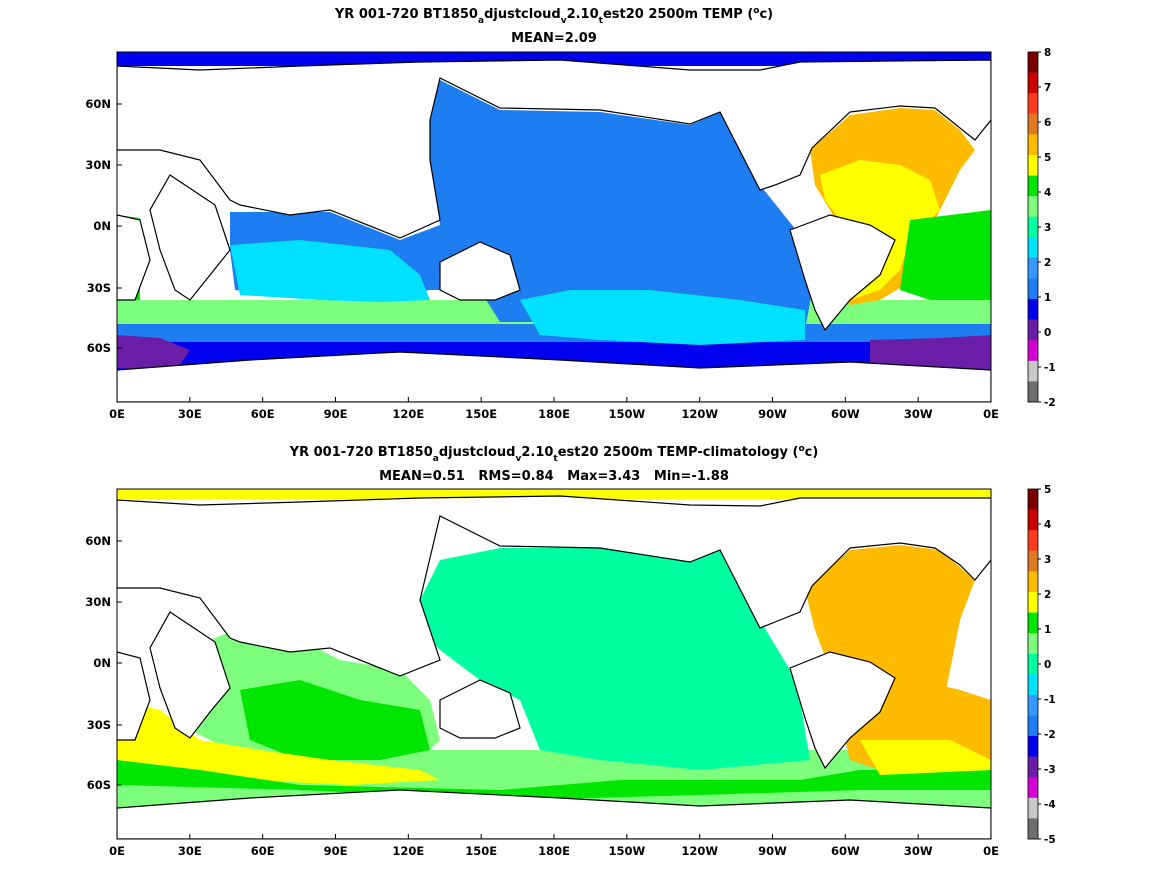  Describe the element at coordinates (134, 696) in the screenshot. I see `africa-west` at that location.